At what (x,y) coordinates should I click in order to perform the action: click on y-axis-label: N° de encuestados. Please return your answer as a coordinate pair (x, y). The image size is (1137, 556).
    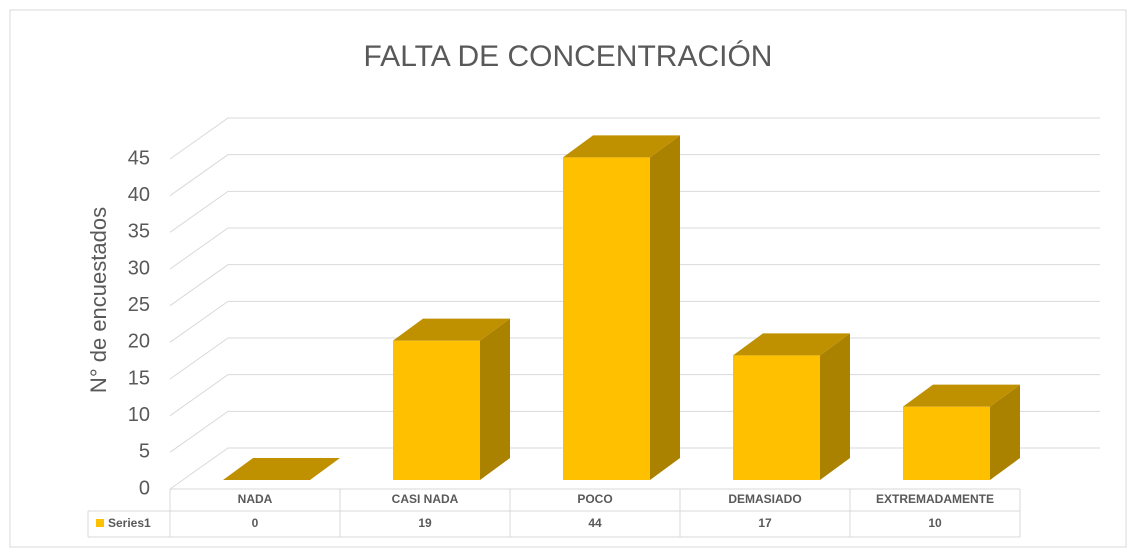
    Looking at the image, I should click on (98, 300).